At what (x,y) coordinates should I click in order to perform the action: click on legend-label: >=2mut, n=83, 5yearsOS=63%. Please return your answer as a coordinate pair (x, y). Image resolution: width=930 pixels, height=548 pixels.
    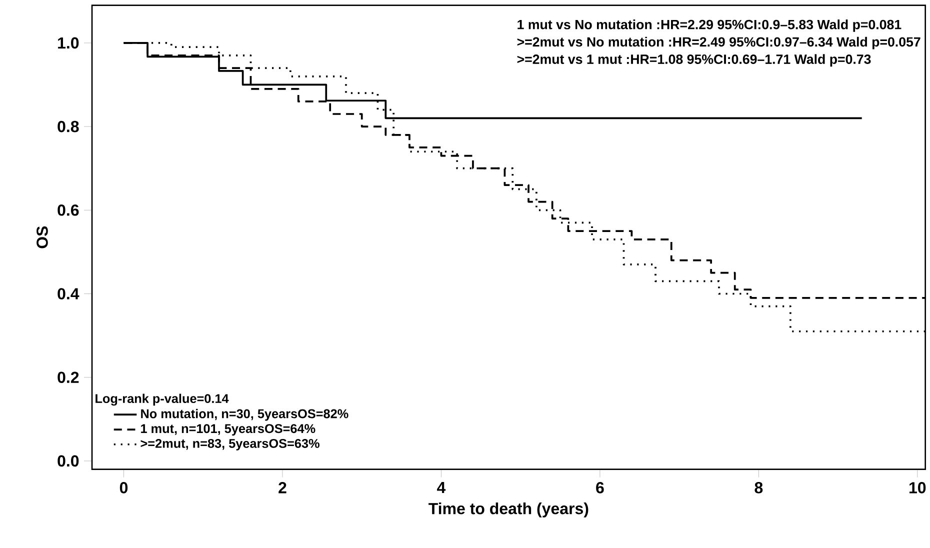
    Looking at the image, I should click on (230, 444).